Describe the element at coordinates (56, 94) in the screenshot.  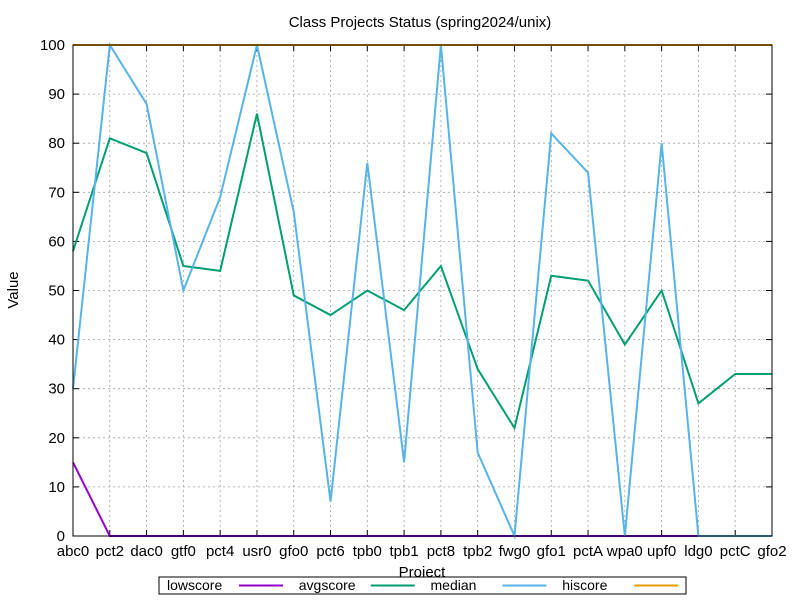
I see `y-tick-label: 90` at that location.